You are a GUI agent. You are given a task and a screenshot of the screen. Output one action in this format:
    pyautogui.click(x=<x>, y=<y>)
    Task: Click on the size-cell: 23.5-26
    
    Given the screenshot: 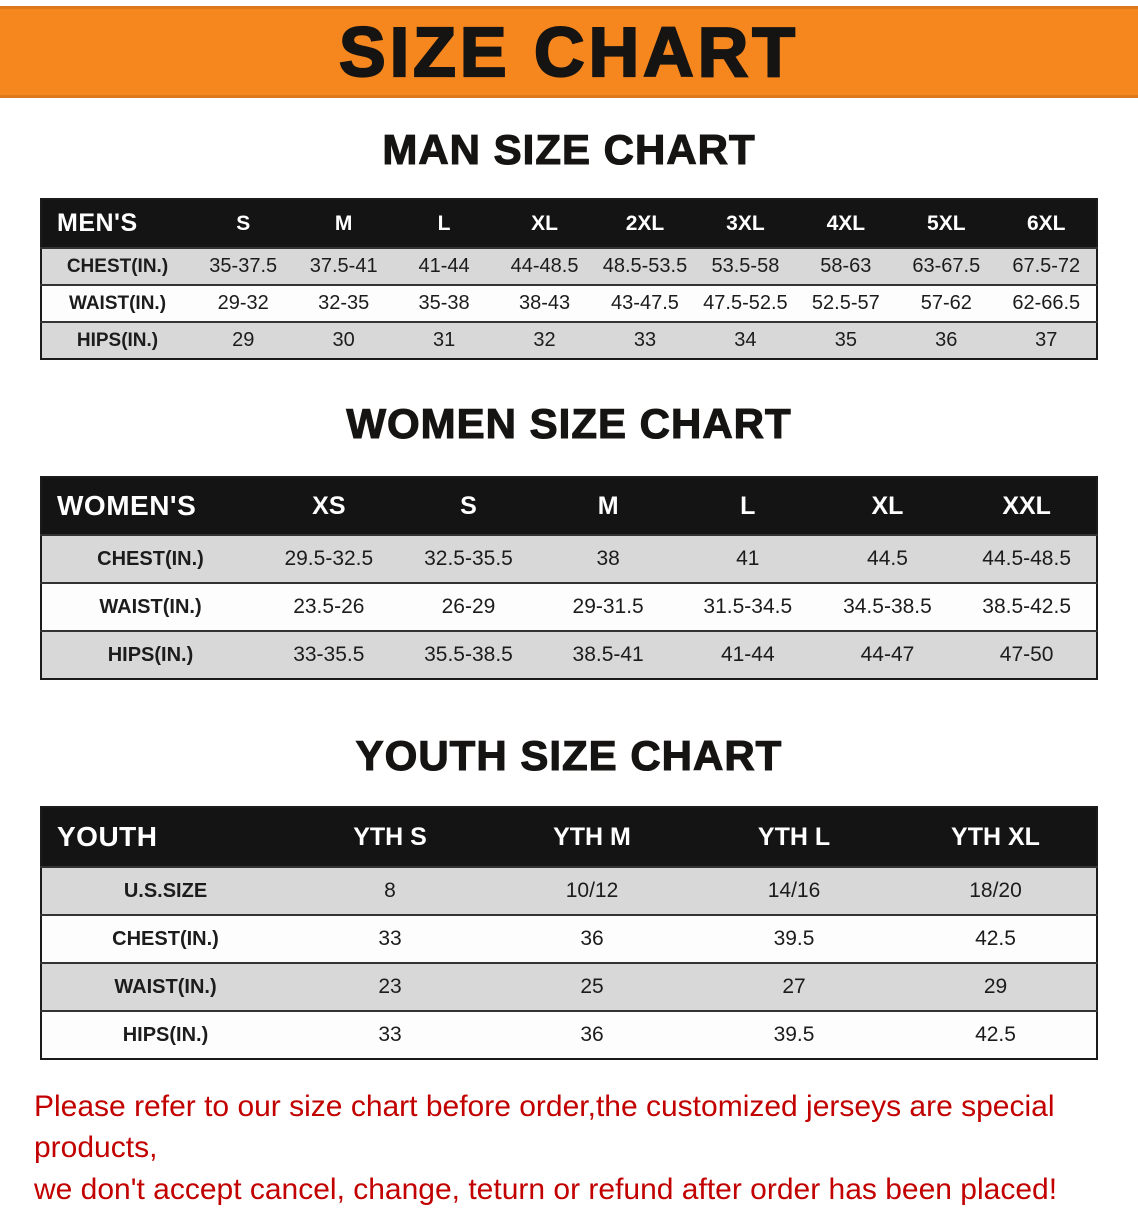 What is the action you would take?
    pyautogui.click(x=329, y=606)
    